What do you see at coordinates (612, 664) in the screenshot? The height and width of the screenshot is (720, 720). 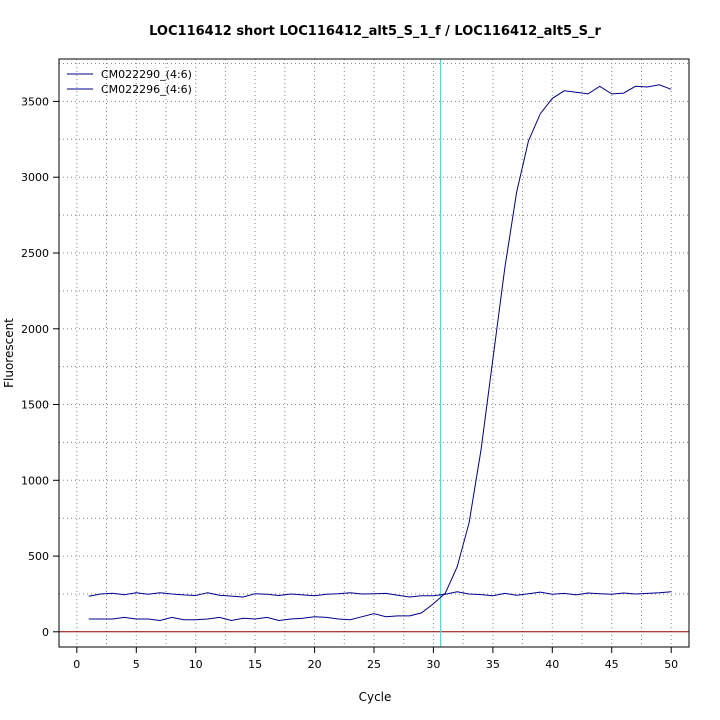 I see `x-tick-label: 45` at bounding box center [612, 664].